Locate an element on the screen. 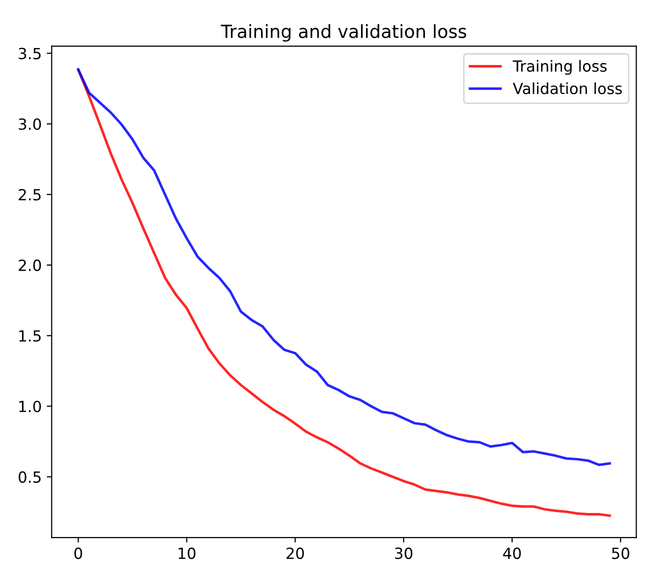 The height and width of the screenshot is (578, 646). x-tick-label: 10 is located at coordinates (187, 554).